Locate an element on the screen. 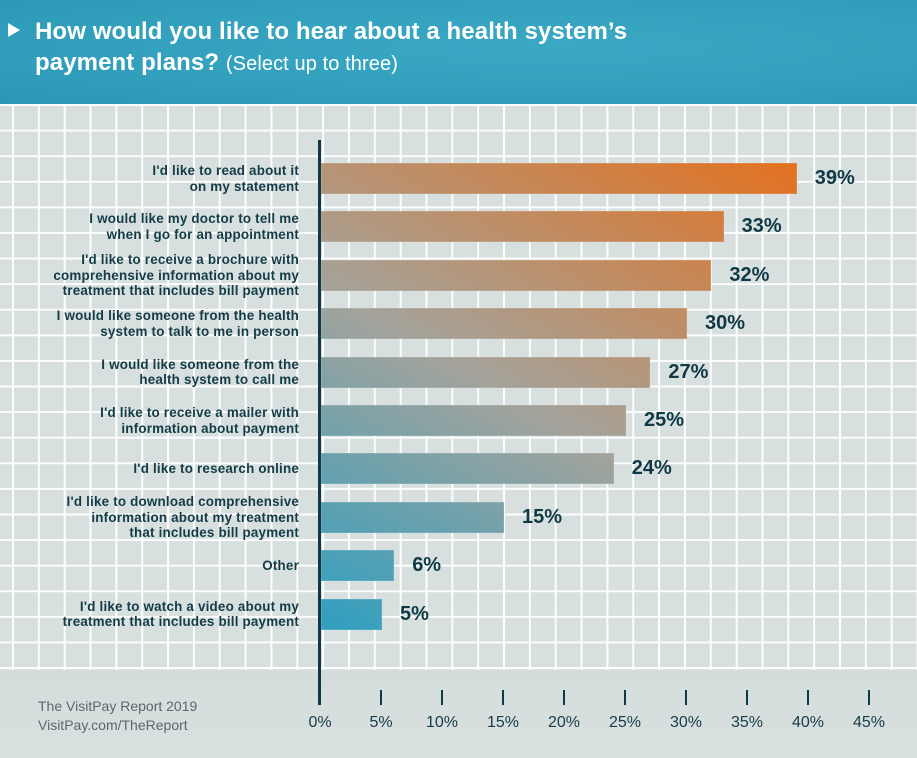 Image resolution: width=917 pixels, height=758 pixels. category-label-line: that includes bill payment is located at coordinates (214, 533).